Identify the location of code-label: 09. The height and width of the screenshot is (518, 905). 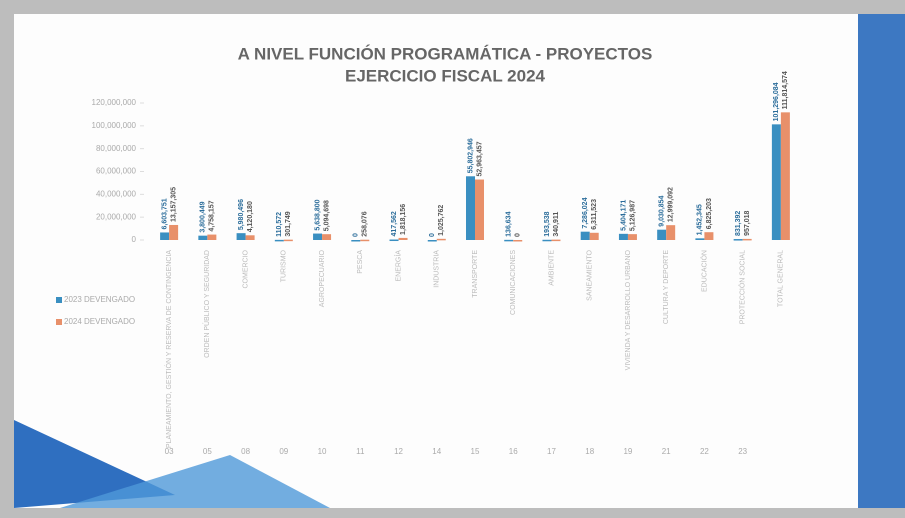
(283, 451).